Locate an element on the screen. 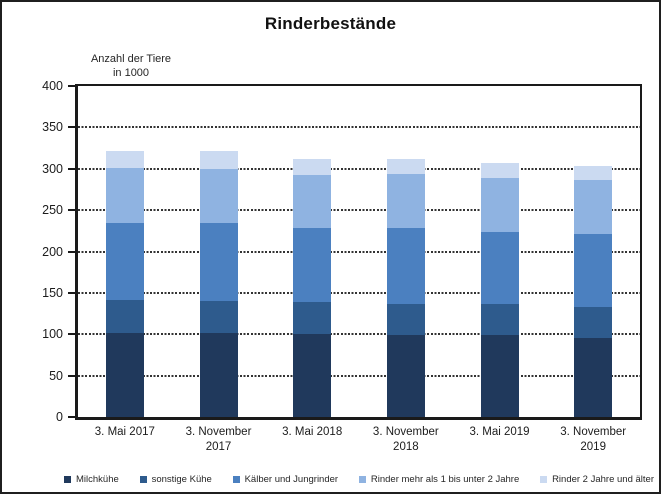  legend-label: Rinder mehr als 1 bis unter 2 Jahre is located at coordinates (445, 479).